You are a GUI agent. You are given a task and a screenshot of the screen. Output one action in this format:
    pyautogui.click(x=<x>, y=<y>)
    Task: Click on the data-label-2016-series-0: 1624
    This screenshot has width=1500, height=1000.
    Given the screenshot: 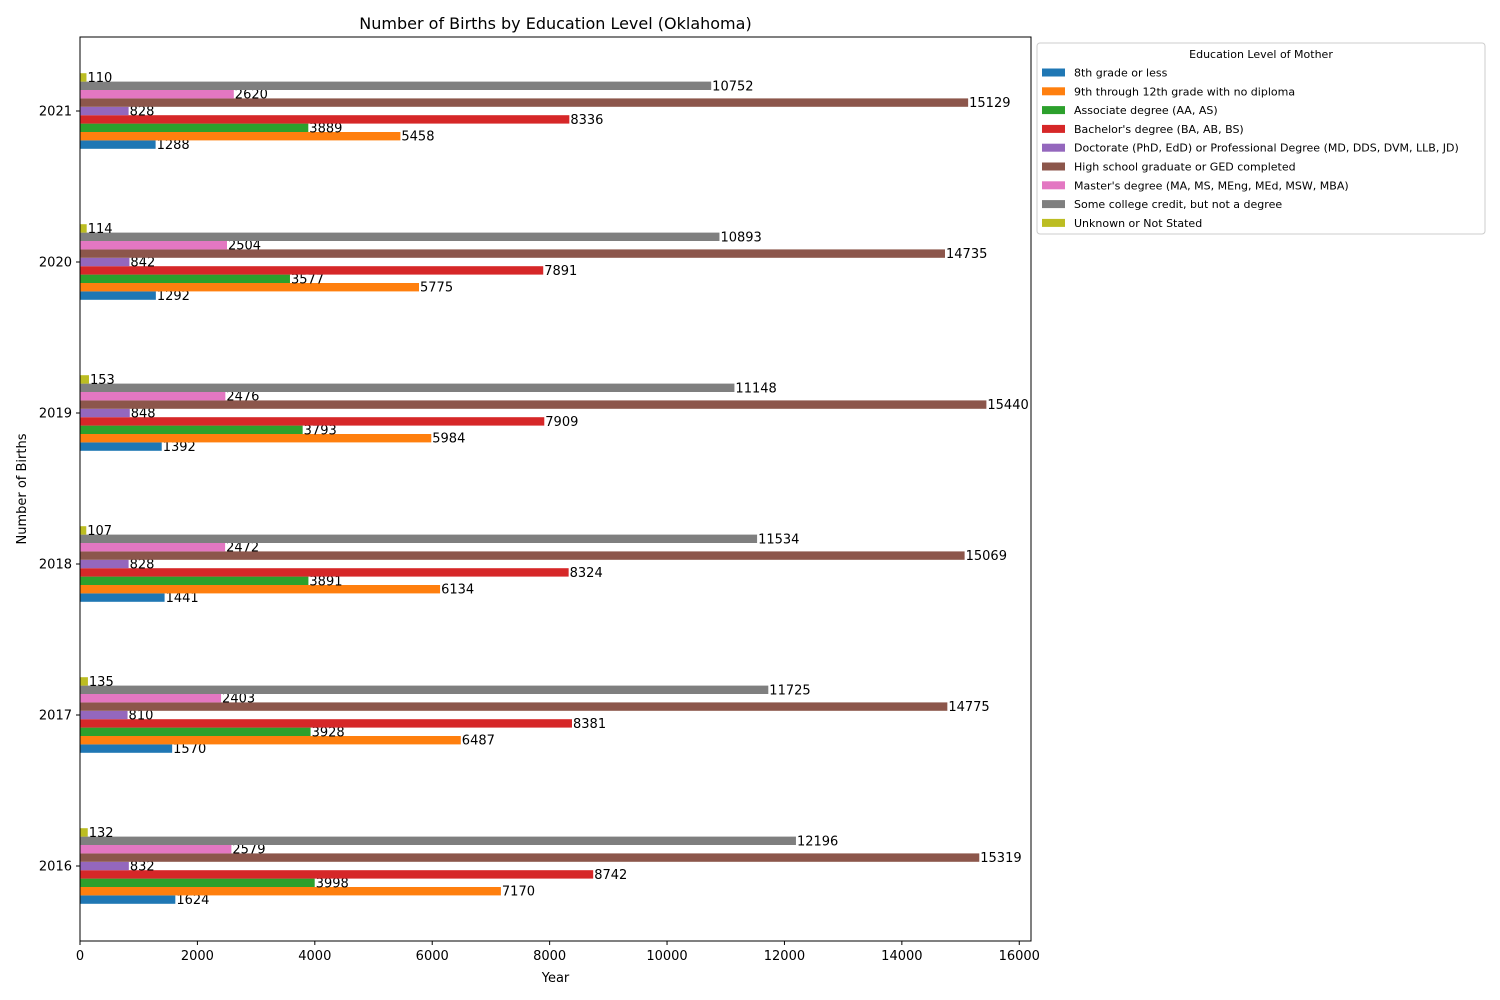 What is the action you would take?
    pyautogui.click(x=192, y=900)
    